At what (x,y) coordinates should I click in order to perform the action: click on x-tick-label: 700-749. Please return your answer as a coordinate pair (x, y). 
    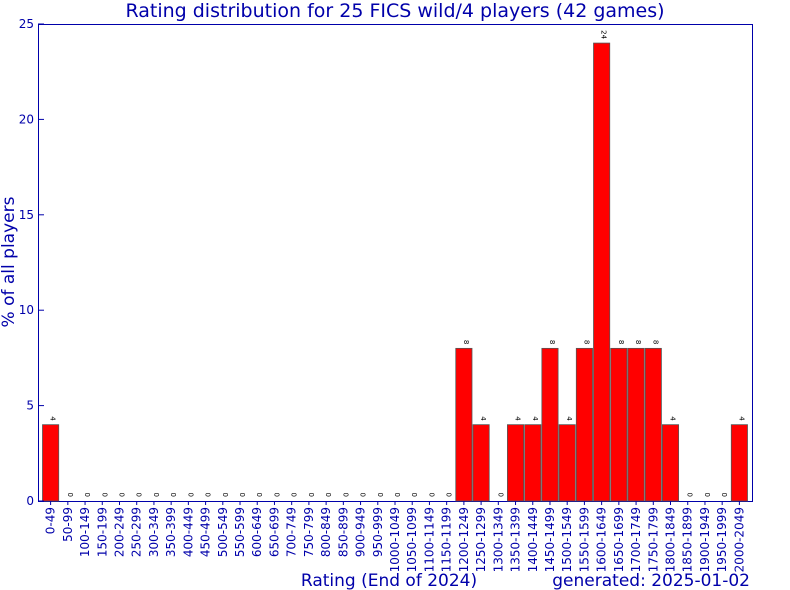
    Looking at the image, I should click on (292, 532).